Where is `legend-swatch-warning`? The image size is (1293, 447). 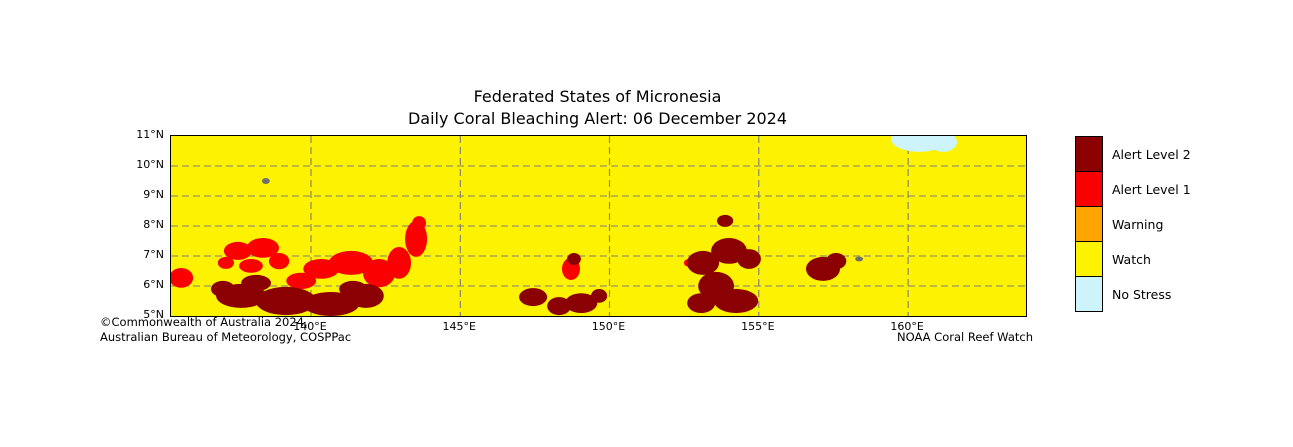 legend-swatch-warning is located at coordinates (1089, 224).